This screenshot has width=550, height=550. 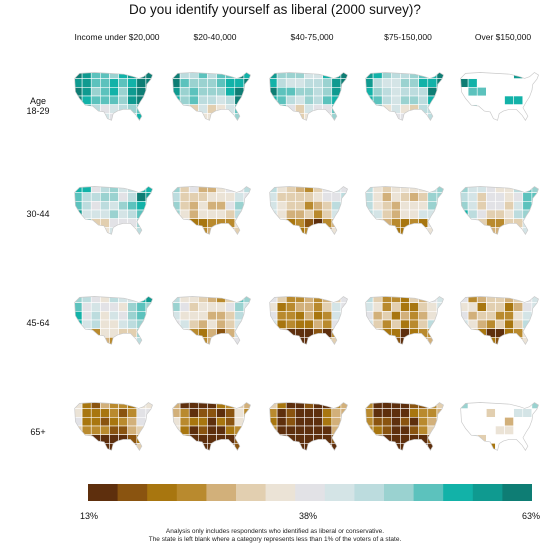 I want to click on map-age4-income3, so click(x=308, y=426).